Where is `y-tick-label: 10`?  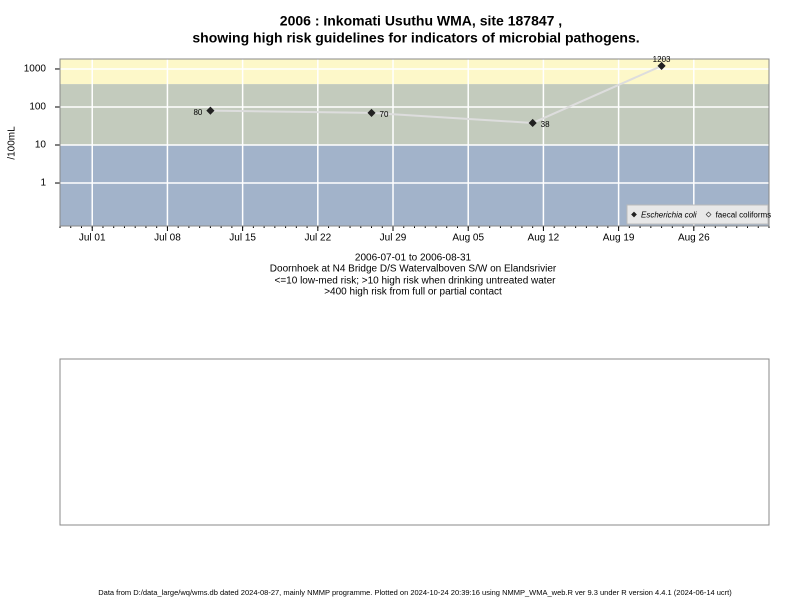
y-tick-label: 10 is located at coordinates (41, 145).